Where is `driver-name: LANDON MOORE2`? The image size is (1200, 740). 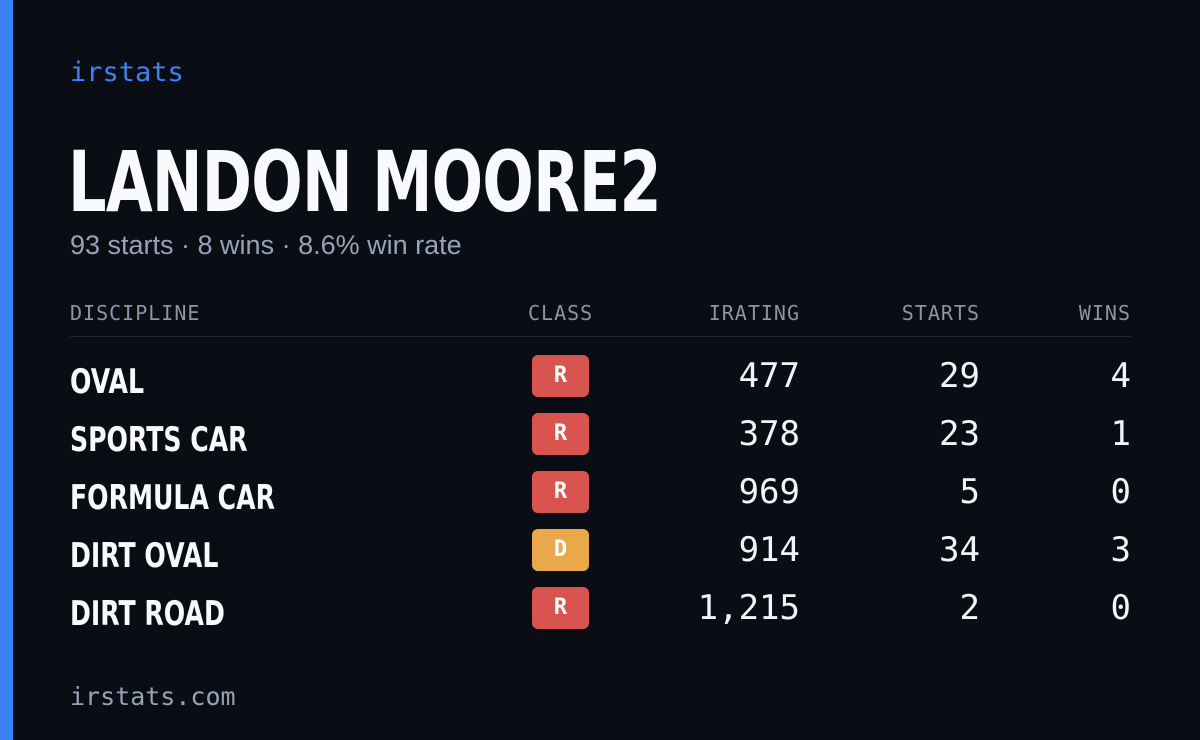 driver-name: LANDON MOORE2 is located at coordinates (365, 182).